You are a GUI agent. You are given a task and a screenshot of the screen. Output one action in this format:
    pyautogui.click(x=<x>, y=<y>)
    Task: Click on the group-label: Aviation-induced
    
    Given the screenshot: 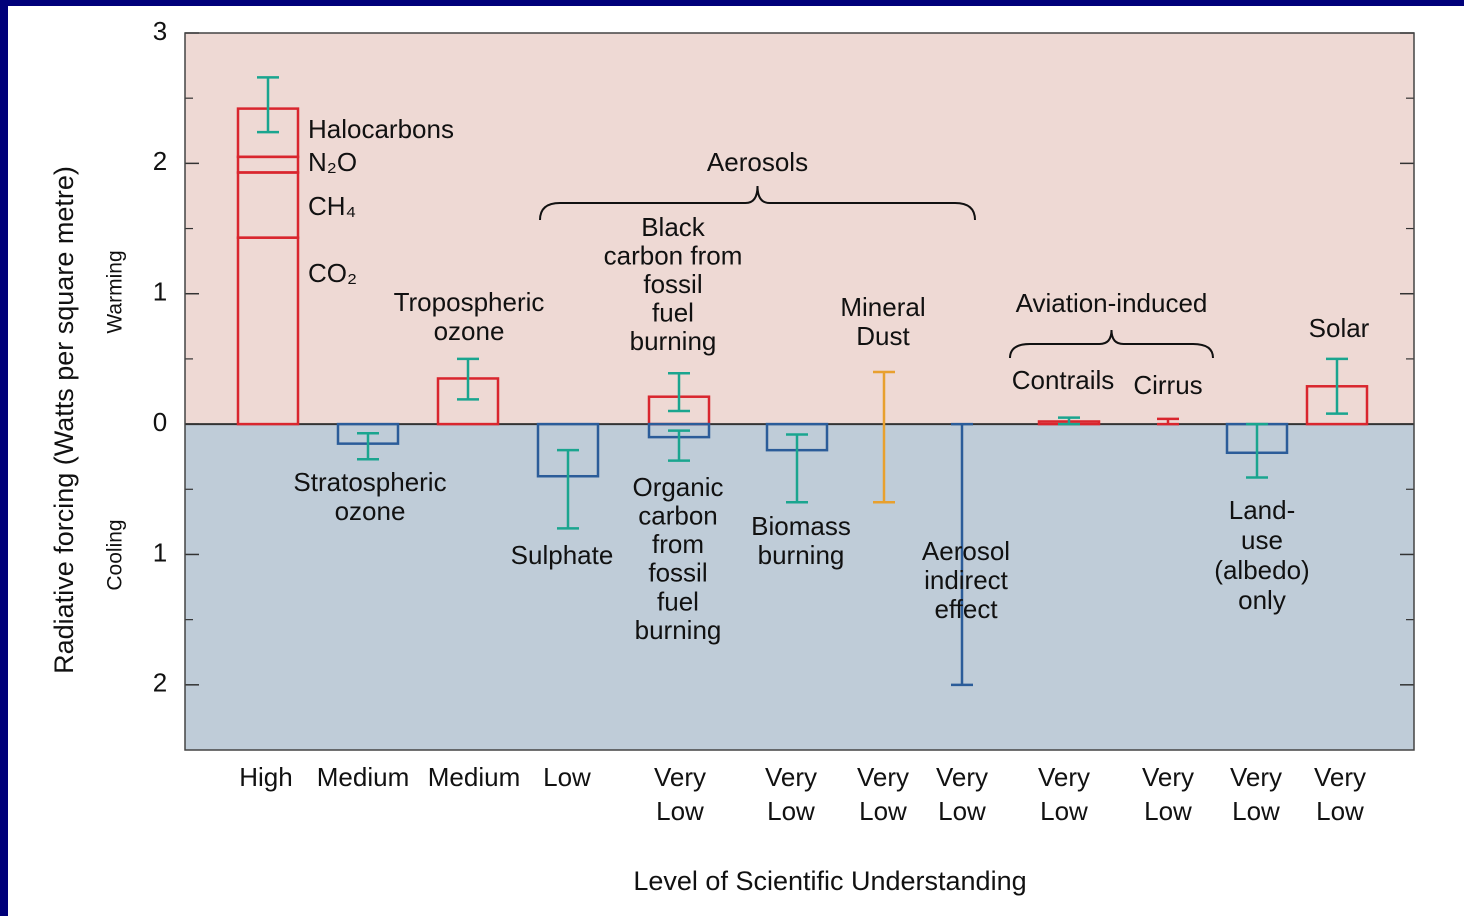 What is the action you would take?
    pyautogui.click(x=1112, y=303)
    